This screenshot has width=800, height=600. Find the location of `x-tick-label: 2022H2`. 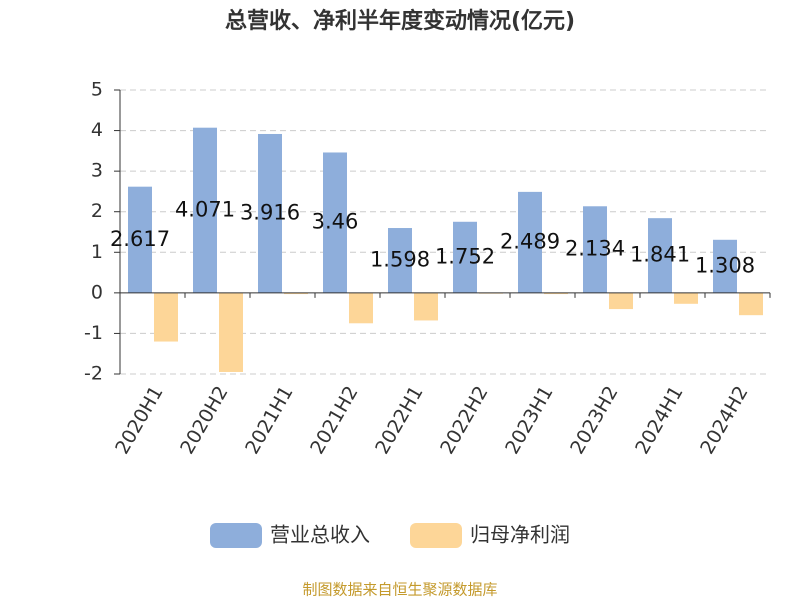

x-tick-label: 2022H2 is located at coordinates (464, 420).